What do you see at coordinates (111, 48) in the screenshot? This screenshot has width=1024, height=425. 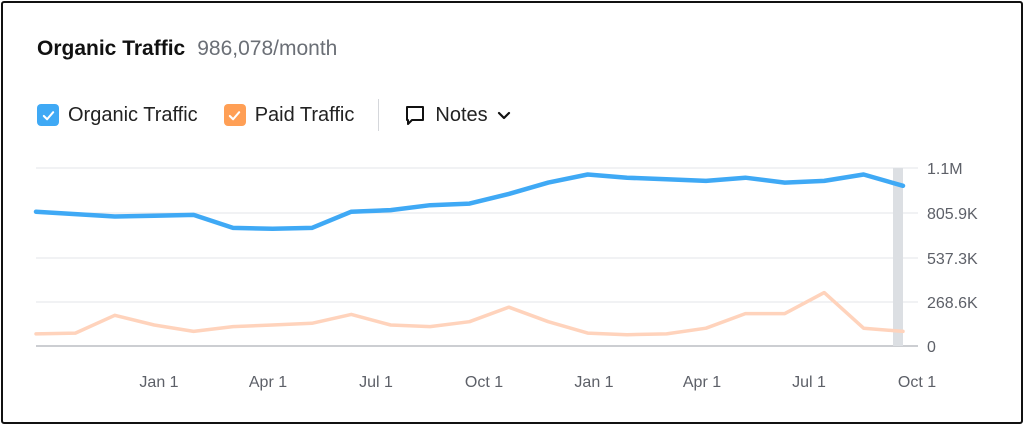 I see `chart-title: Organic Traffic` at bounding box center [111, 48].